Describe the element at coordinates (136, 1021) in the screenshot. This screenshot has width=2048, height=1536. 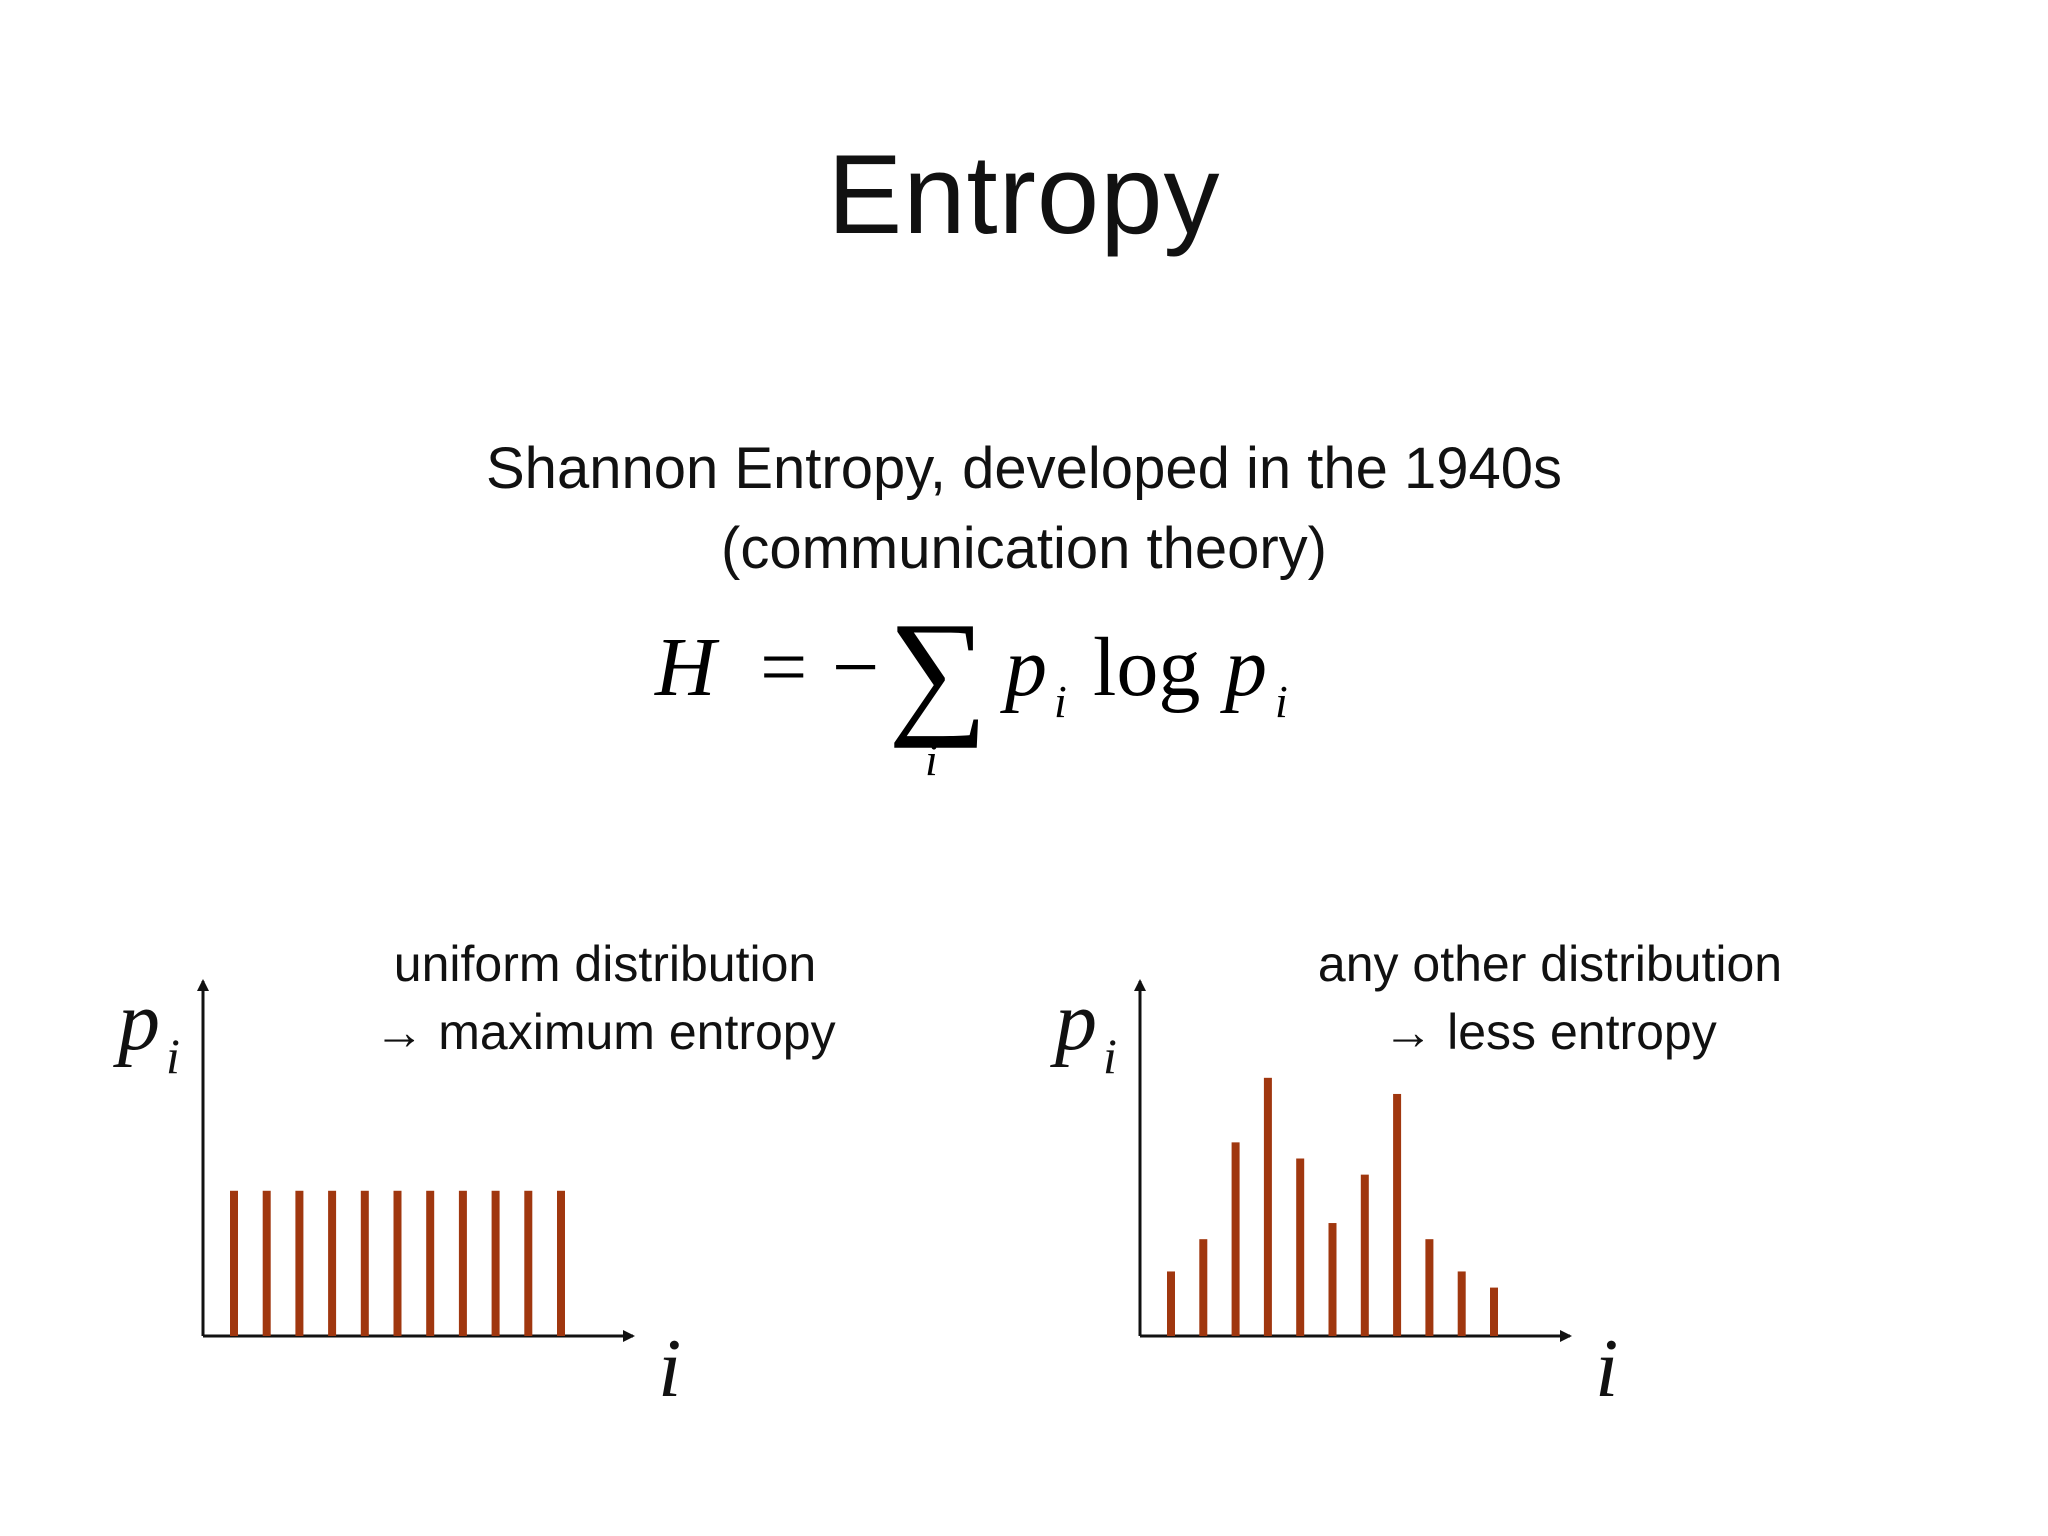
I see `left-chart-y-label: p` at that location.